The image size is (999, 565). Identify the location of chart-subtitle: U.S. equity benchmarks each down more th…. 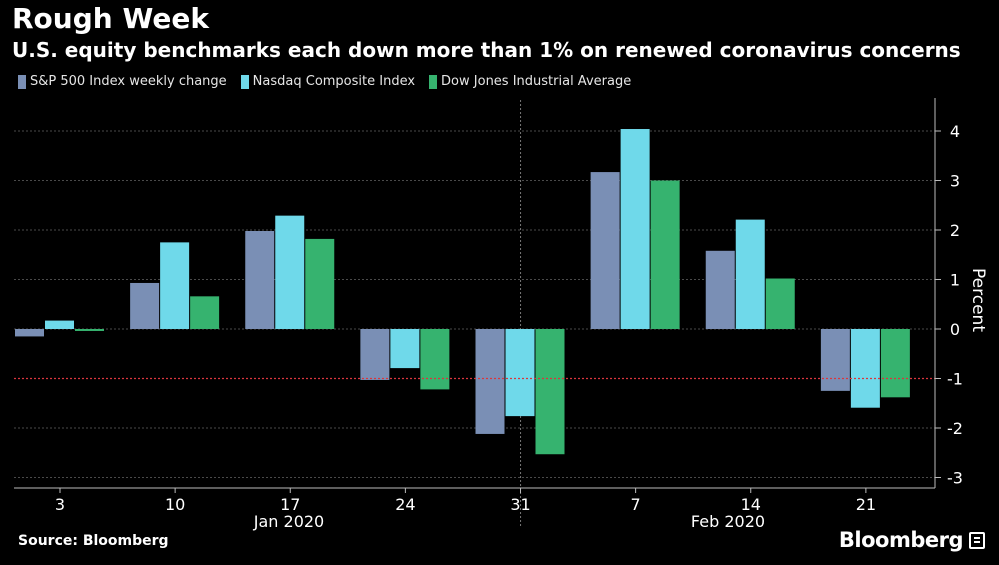
(486, 50).